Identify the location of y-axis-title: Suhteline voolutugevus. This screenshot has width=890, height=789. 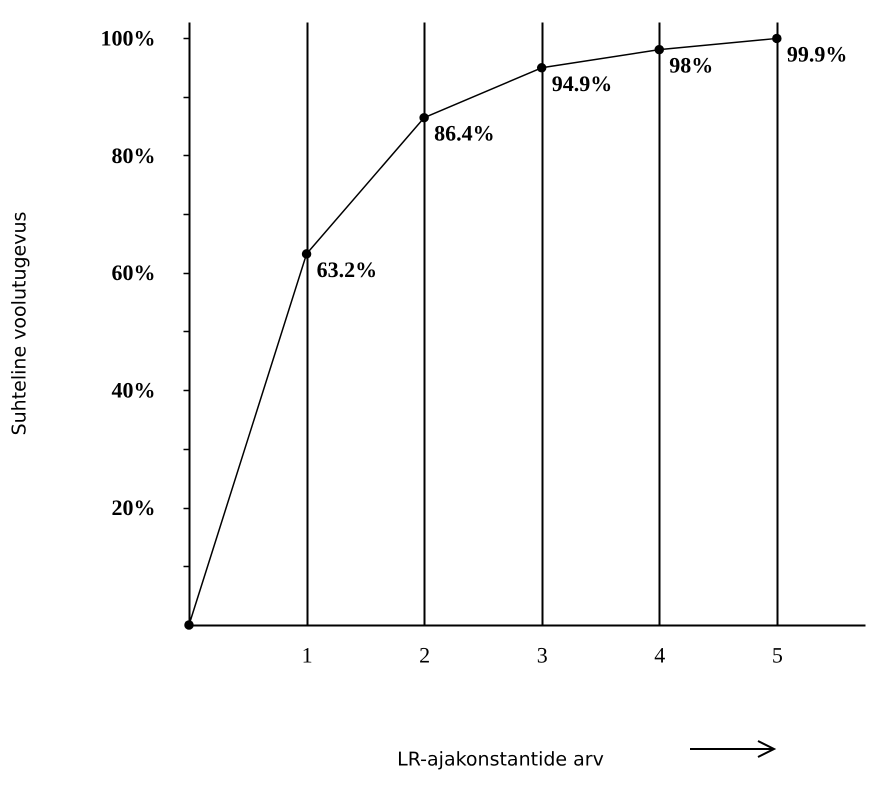
(19, 324).